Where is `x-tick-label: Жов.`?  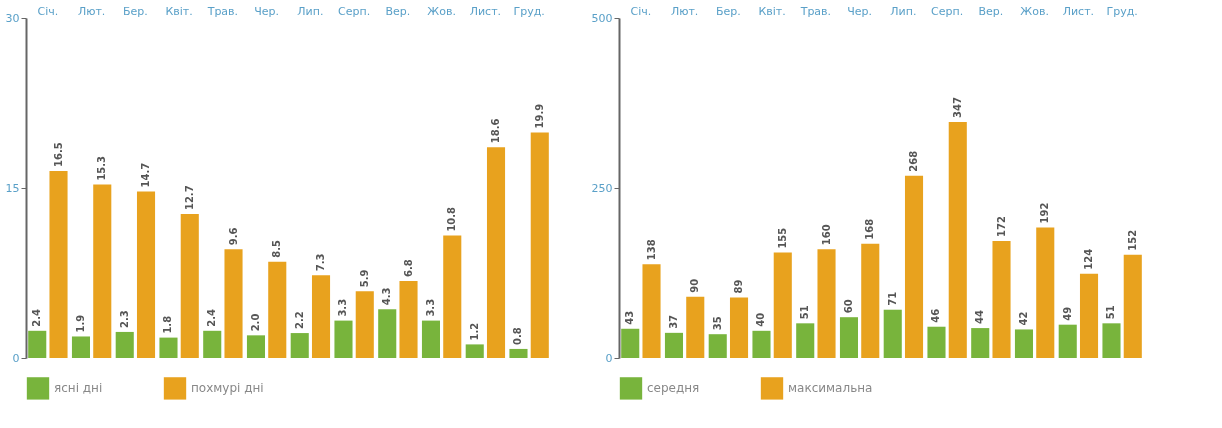
x-tick-label: Жов. is located at coordinates (1034, 11).